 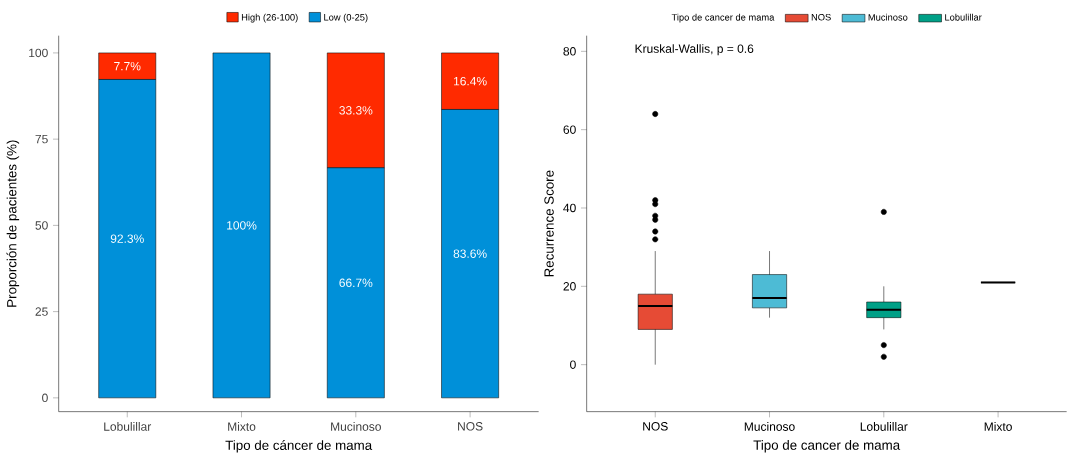 What do you see at coordinates (41, 225) in the screenshot?
I see `y-tick-label: 50` at bounding box center [41, 225].